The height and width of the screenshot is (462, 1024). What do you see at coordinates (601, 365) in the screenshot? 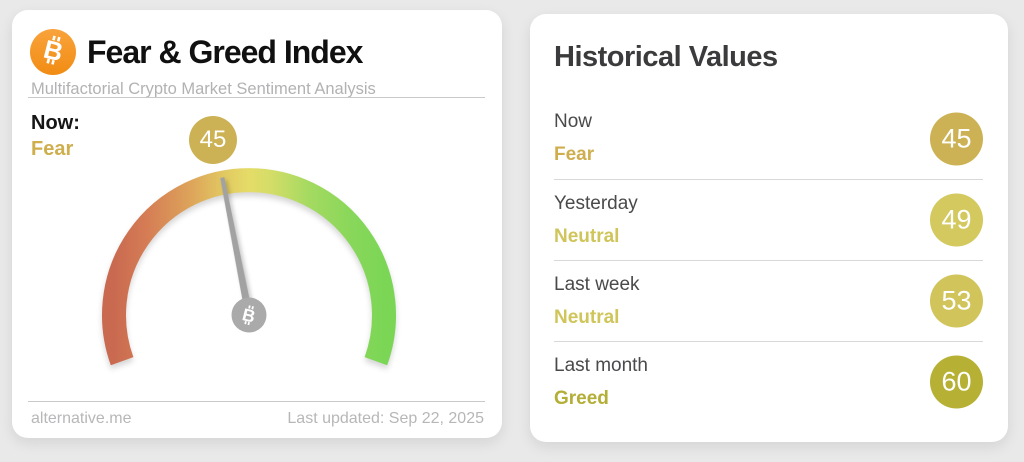
I see `row-label: Last month` at bounding box center [601, 365].